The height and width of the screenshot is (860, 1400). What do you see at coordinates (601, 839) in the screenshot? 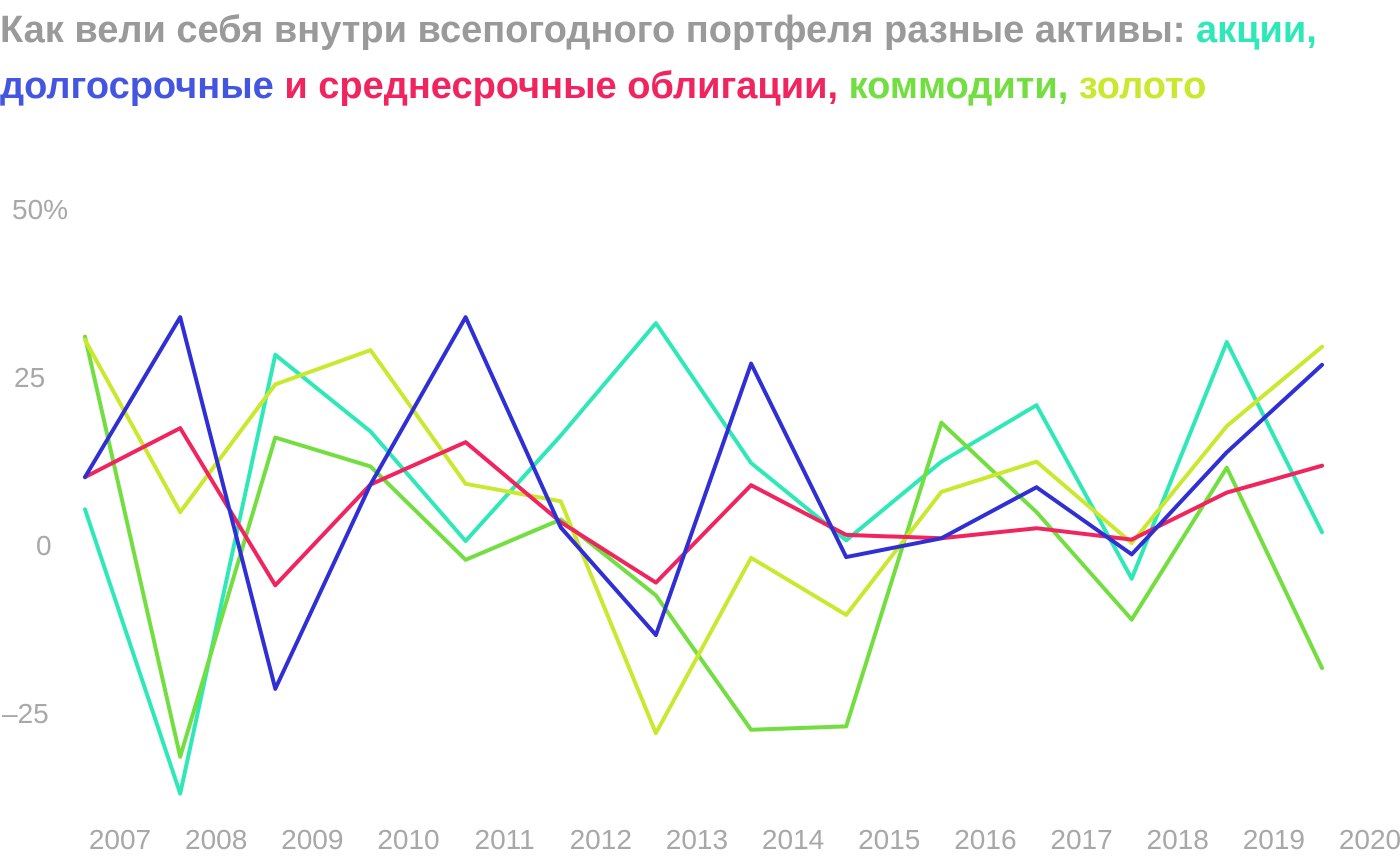
I see `x-tick-label: 2012` at bounding box center [601, 839].